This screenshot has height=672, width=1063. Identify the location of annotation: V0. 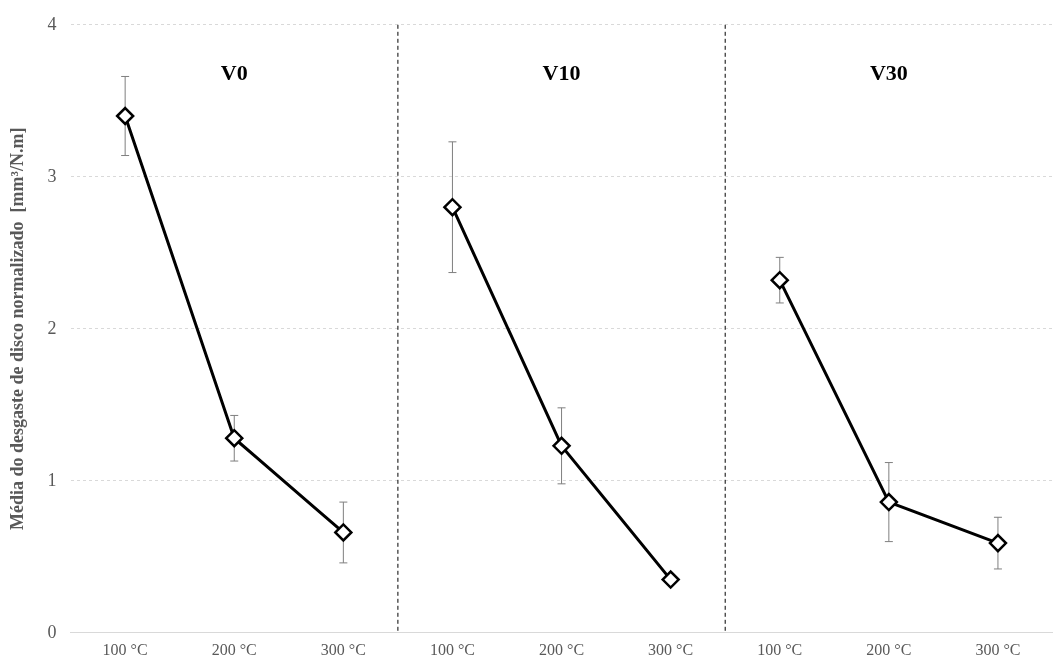
(234, 73).